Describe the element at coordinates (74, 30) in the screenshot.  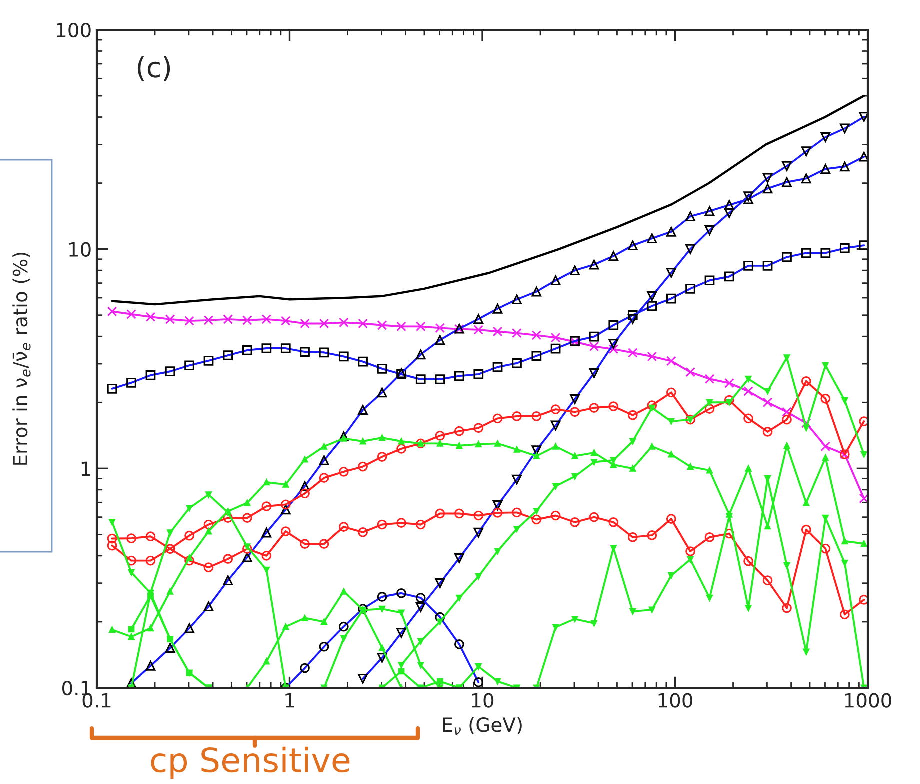
I see `y-tick-label: 100` at that location.